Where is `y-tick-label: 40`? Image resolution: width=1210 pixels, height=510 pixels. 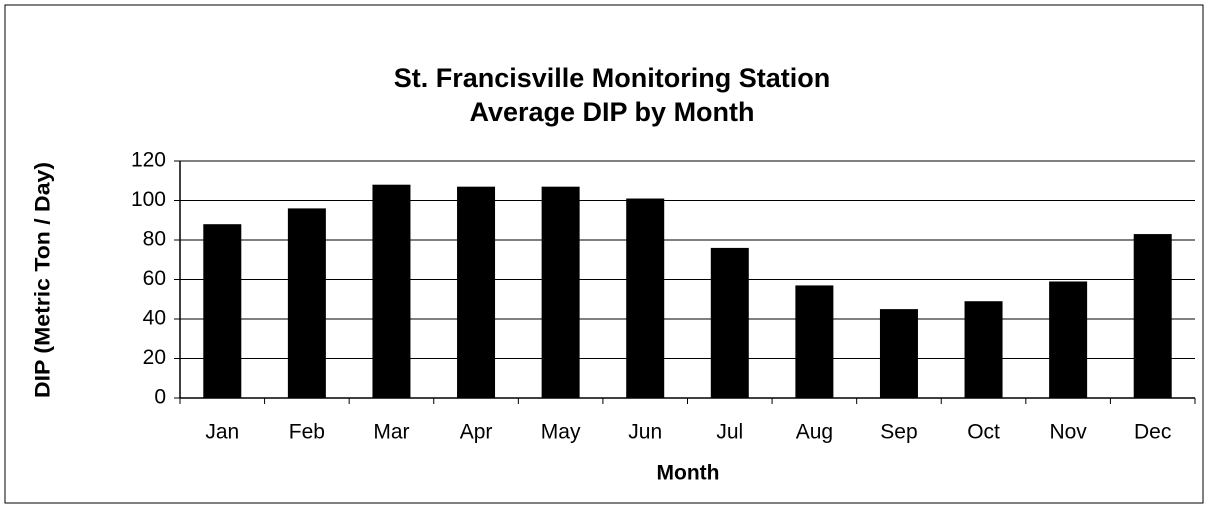
y-tick-label: 40 is located at coordinates (154, 318).